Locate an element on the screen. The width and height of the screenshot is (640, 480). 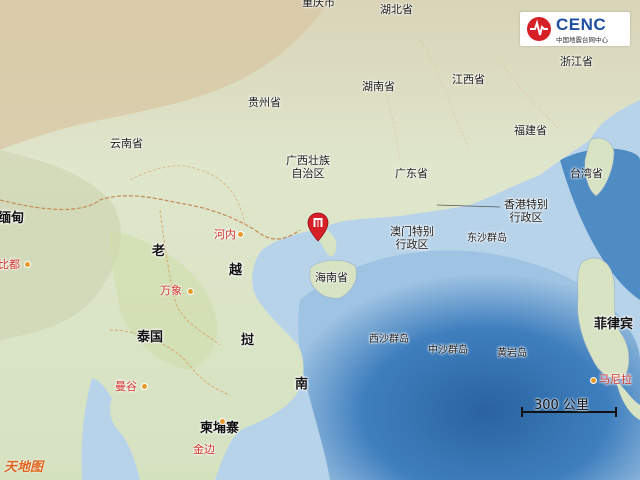
label-vietnam-1: 越 is located at coordinates (236, 270).